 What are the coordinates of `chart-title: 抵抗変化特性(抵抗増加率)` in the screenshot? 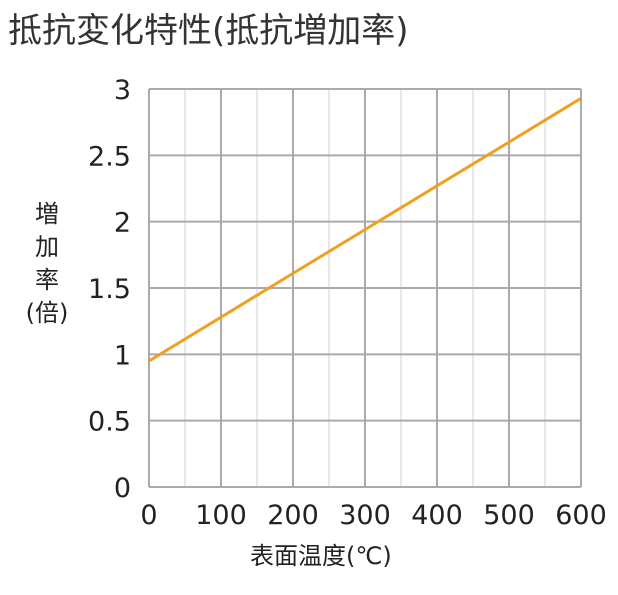 It's located at (208, 31).